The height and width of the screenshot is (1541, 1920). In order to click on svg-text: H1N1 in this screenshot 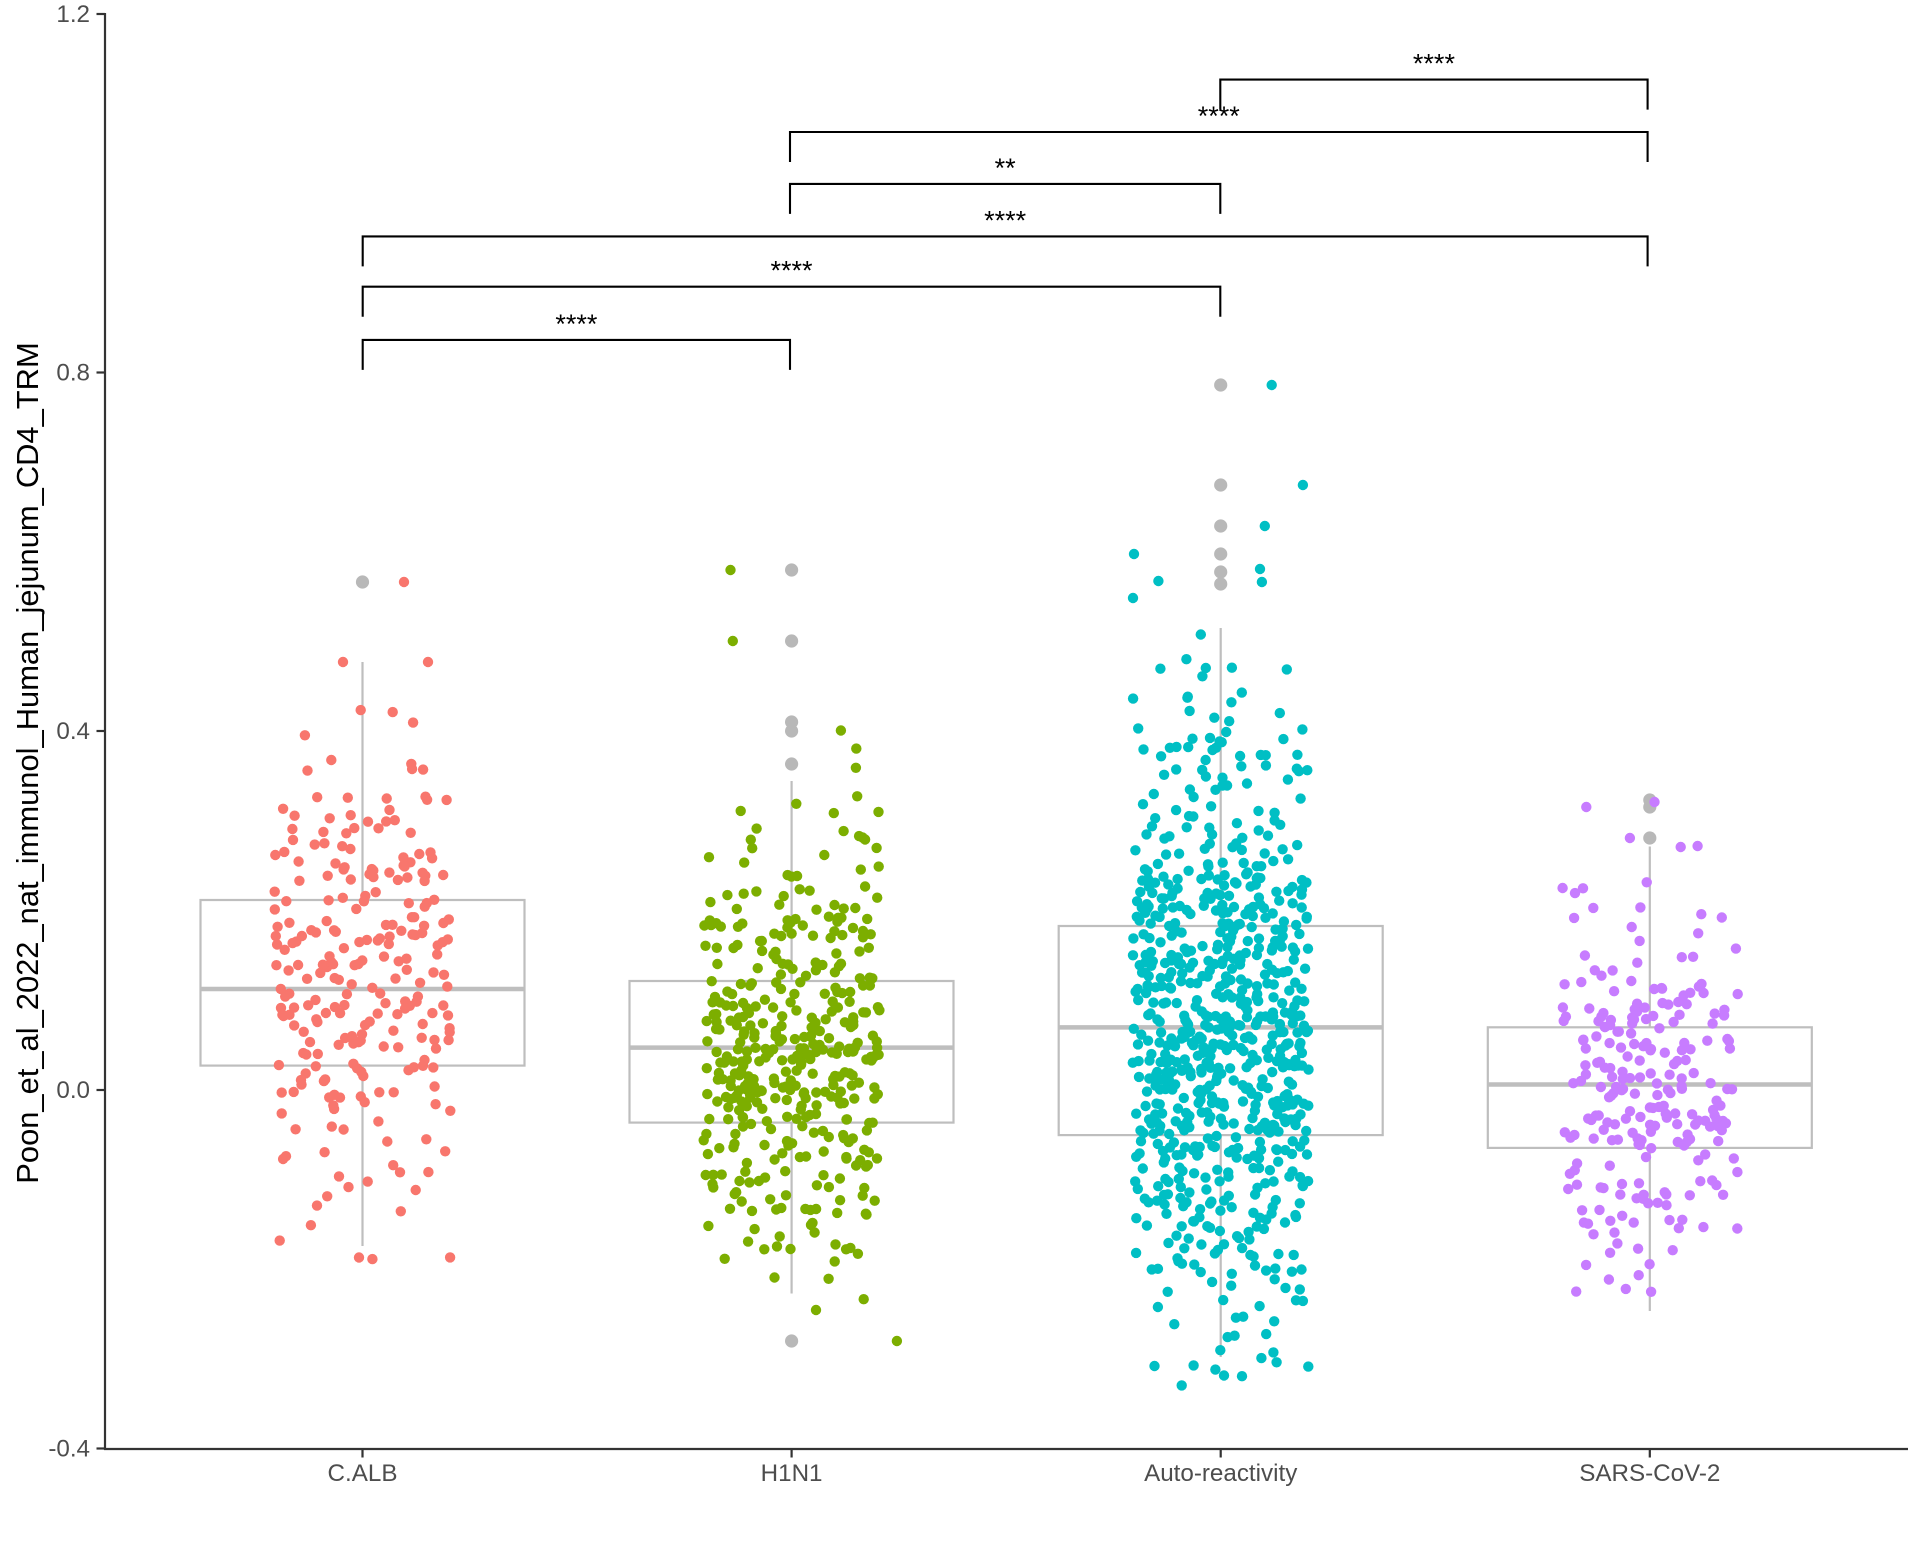, I will do `click(792, 1473)`.